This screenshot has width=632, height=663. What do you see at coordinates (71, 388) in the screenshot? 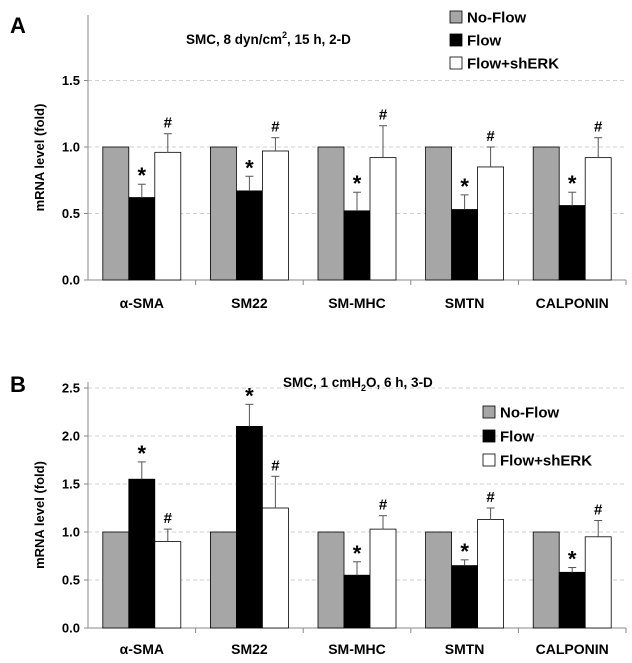
I see `y-tick-label: 2.5` at bounding box center [71, 388].